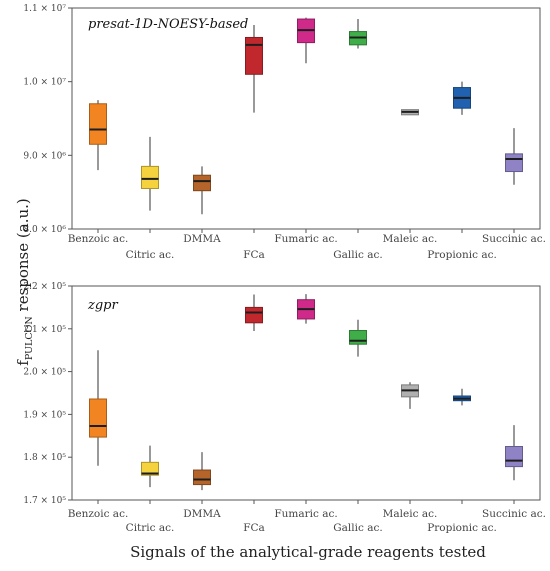 This screenshot has width=550, height=571. I want to click on y-tick-label: 2.0 × 10⁵, so click(44, 373).